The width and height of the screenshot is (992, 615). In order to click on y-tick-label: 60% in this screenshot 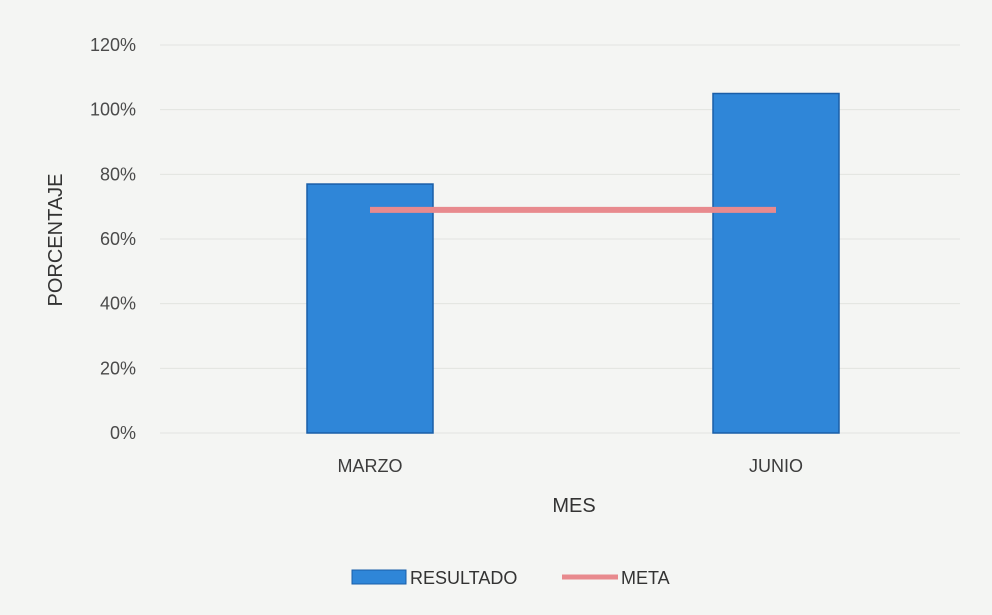, I will do `click(118, 239)`.